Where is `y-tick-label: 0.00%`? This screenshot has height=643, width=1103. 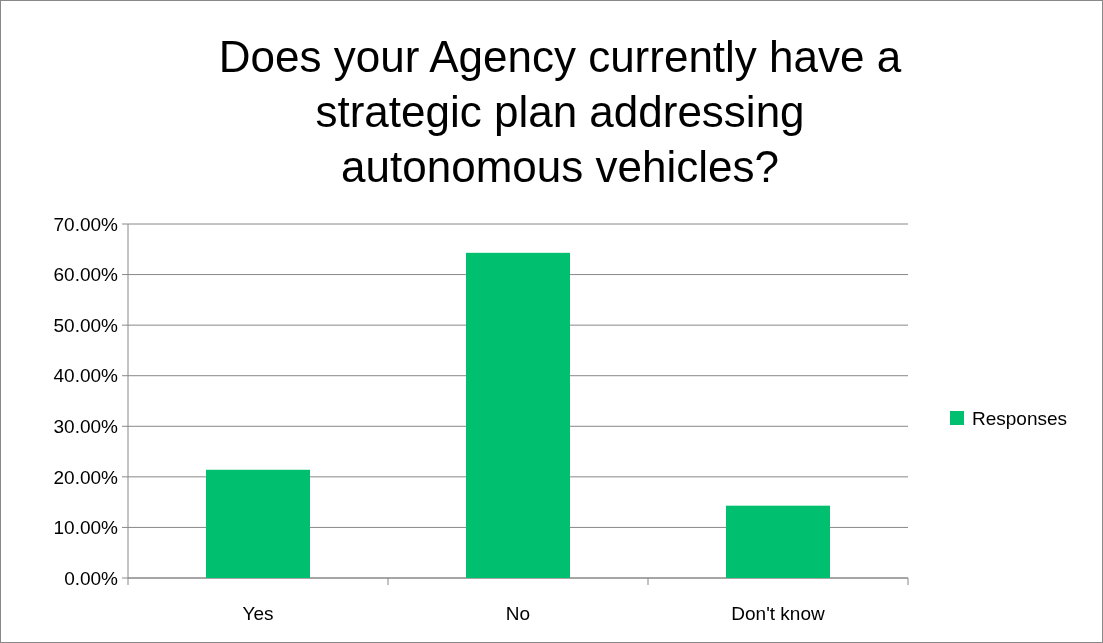 y-tick-label: 0.00% is located at coordinates (91, 578).